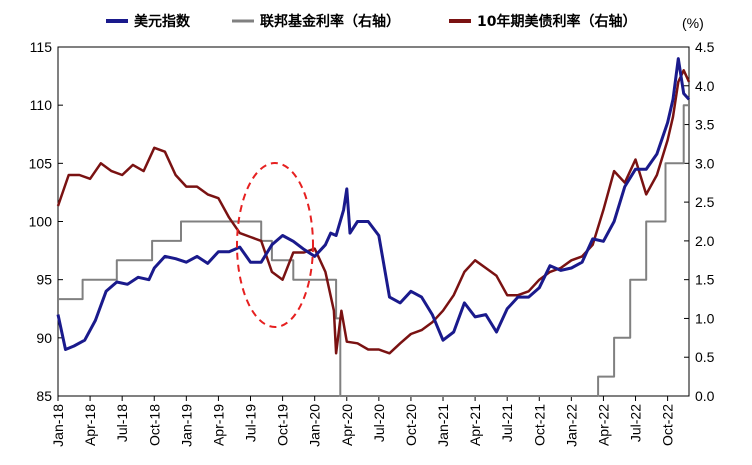 Image resolution: width=752 pixels, height=465 pixels. Describe the element at coordinates (283, 425) in the screenshot. I see `x-tick-label: Oct-19` at that location.